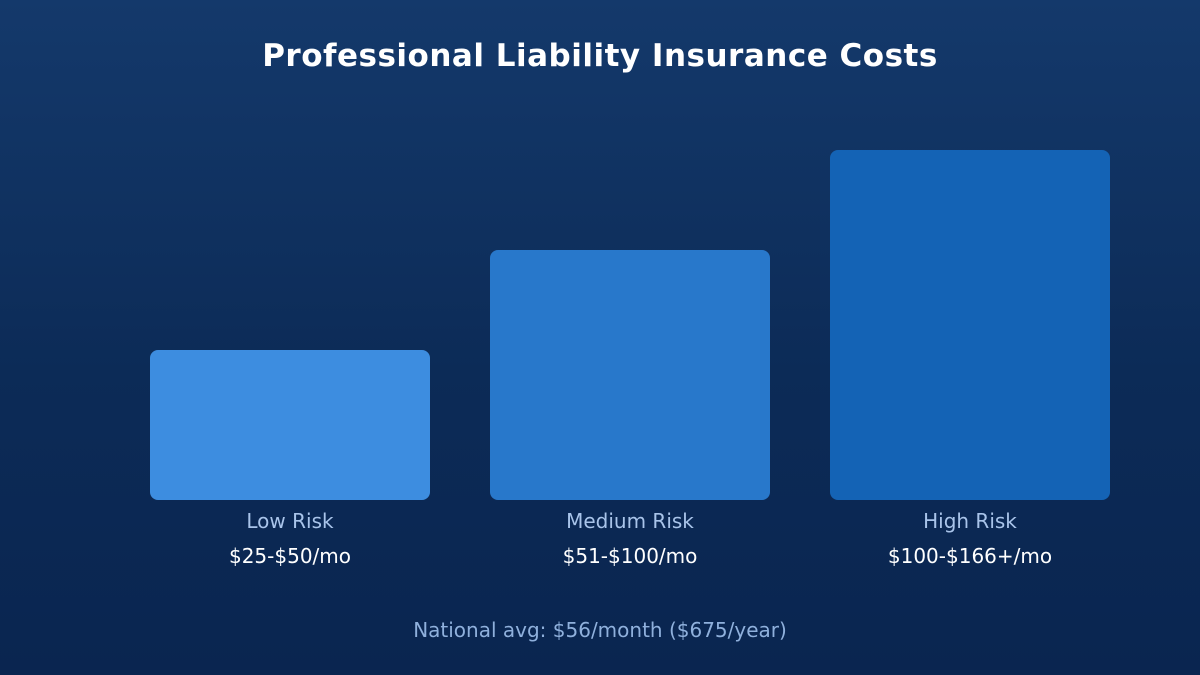 Image resolution: width=1200 pixels, height=675 pixels. What do you see at coordinates (630, 375) in the screenshot?
I see `bar-medium-risk` at bounding box center [630, 375].